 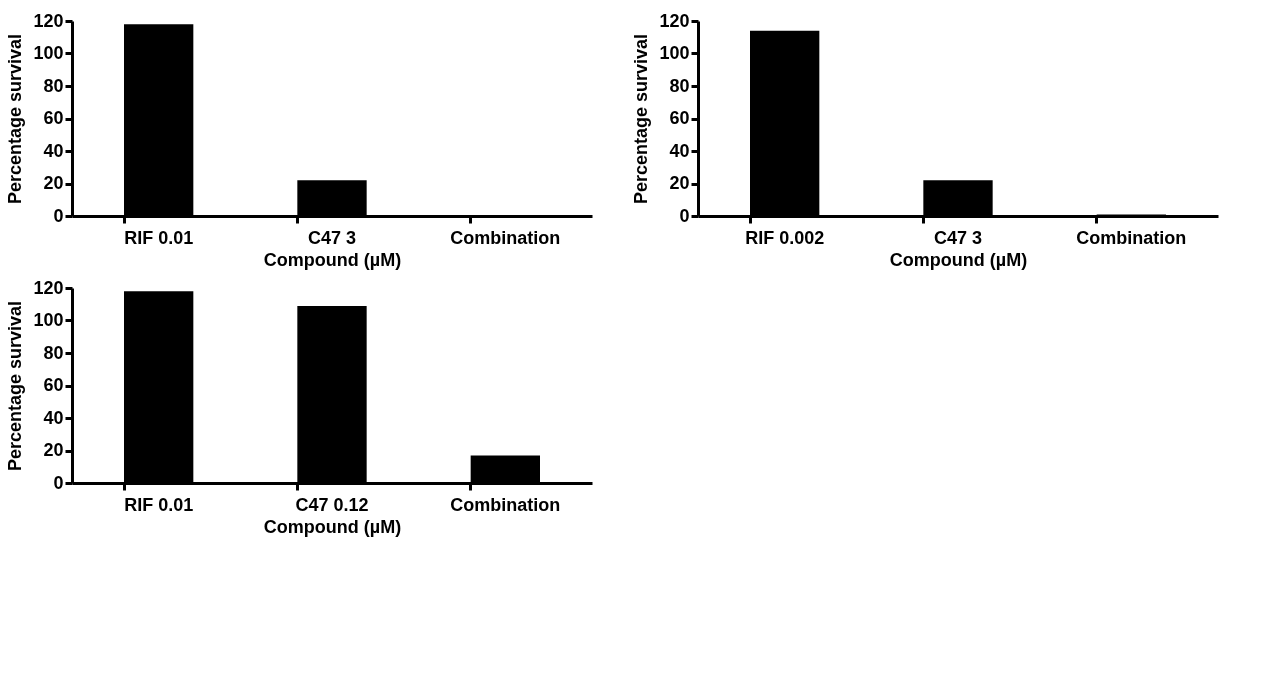 I want to click on x-tick-label: C47 0.12, so click(x=332, y=504).